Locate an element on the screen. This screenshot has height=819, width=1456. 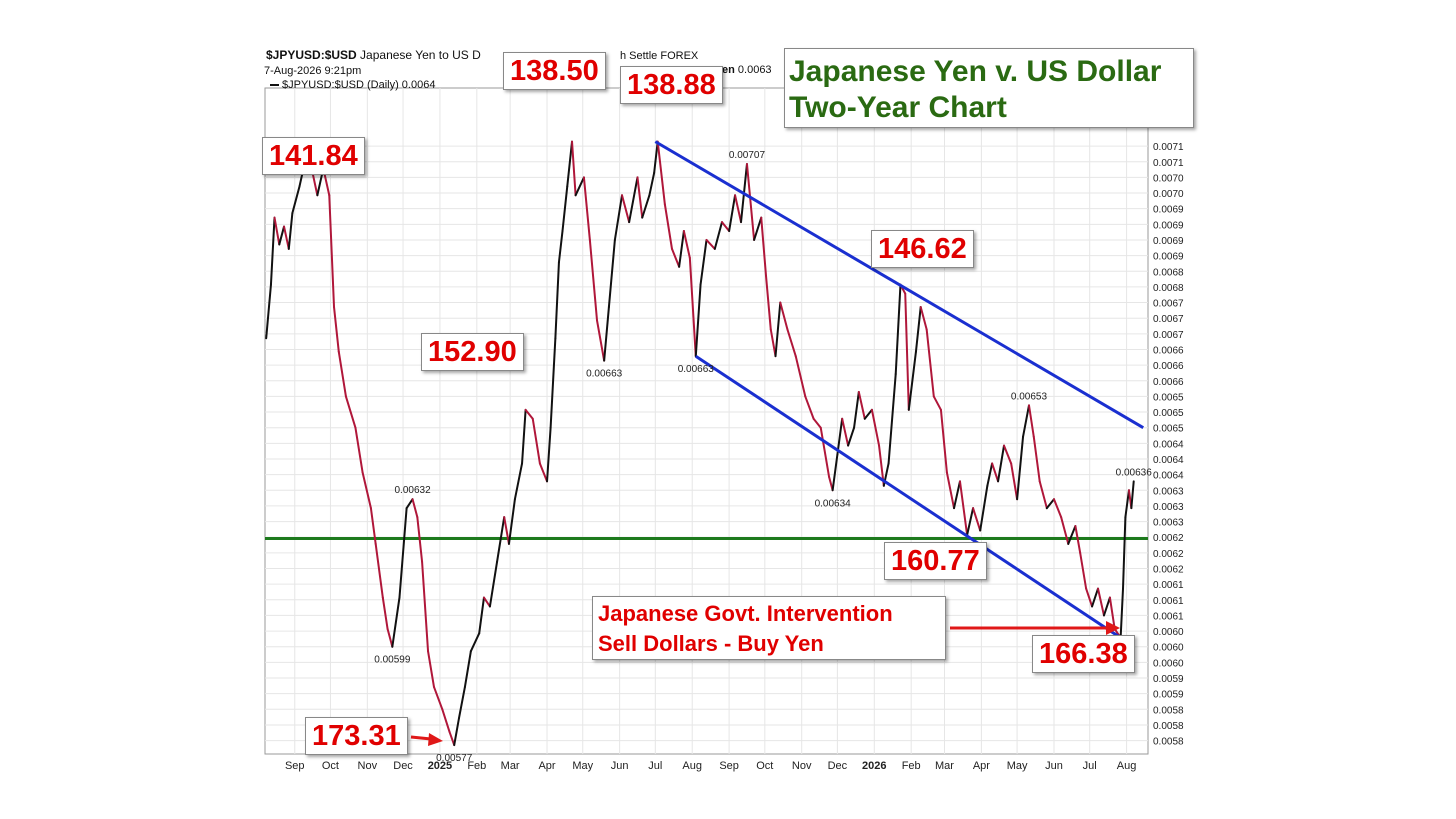
y-tick-label: 0.0066 is located at coordinates (1168, 366).